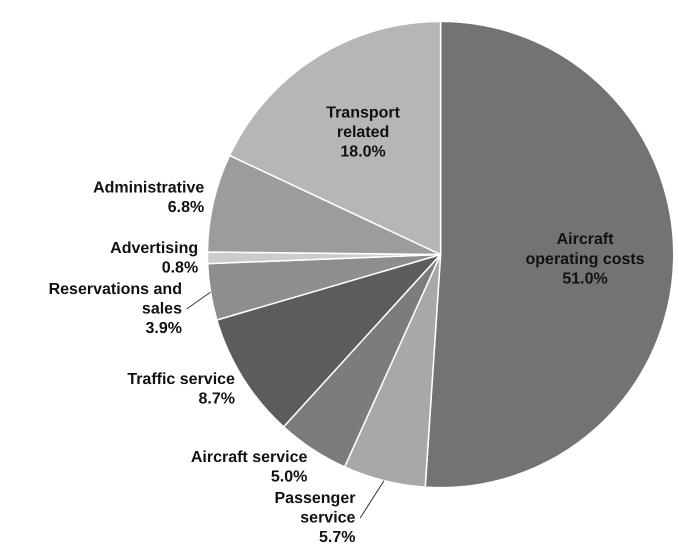 The image size is (678, 549). What do you see at coordinates (115, 299) in the screenshot?
I see `slice-label: Reservations and sales` at bounding box center [115, 299].